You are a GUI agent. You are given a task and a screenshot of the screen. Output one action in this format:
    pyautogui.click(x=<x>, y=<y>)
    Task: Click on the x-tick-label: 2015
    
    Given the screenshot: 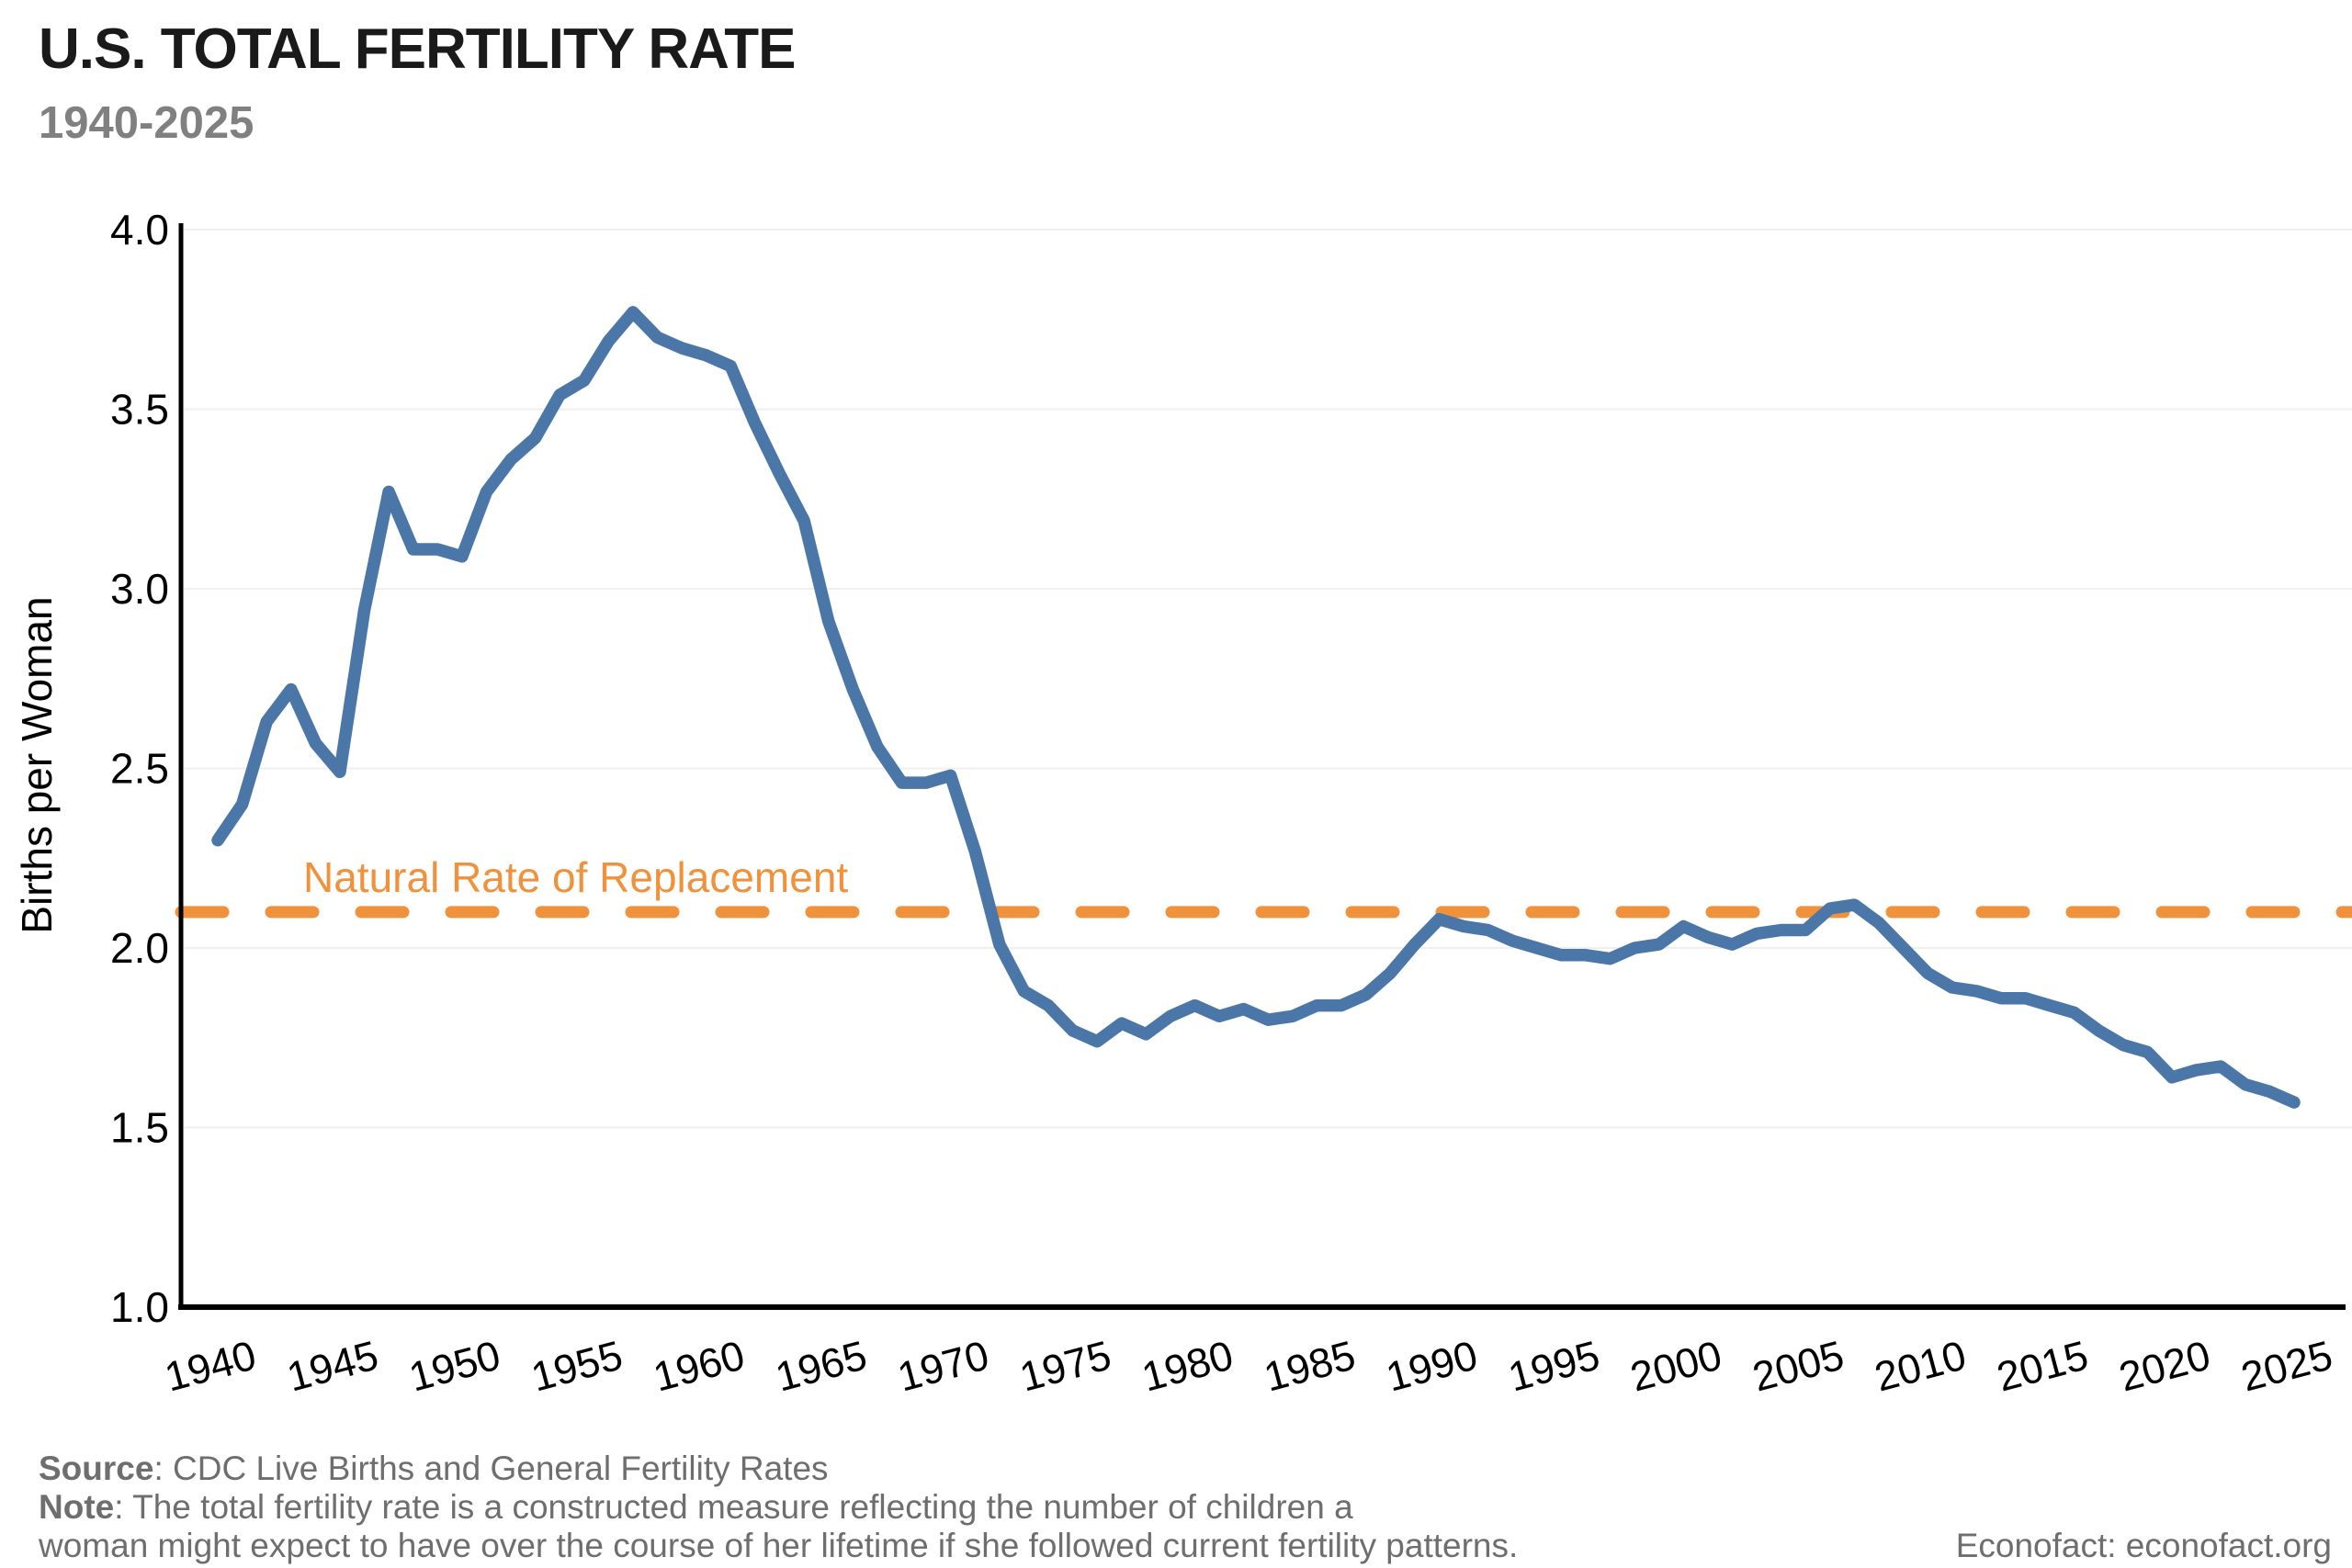 What is the action you would take?
    pyautogui.click(x=2042, y=1366)
    